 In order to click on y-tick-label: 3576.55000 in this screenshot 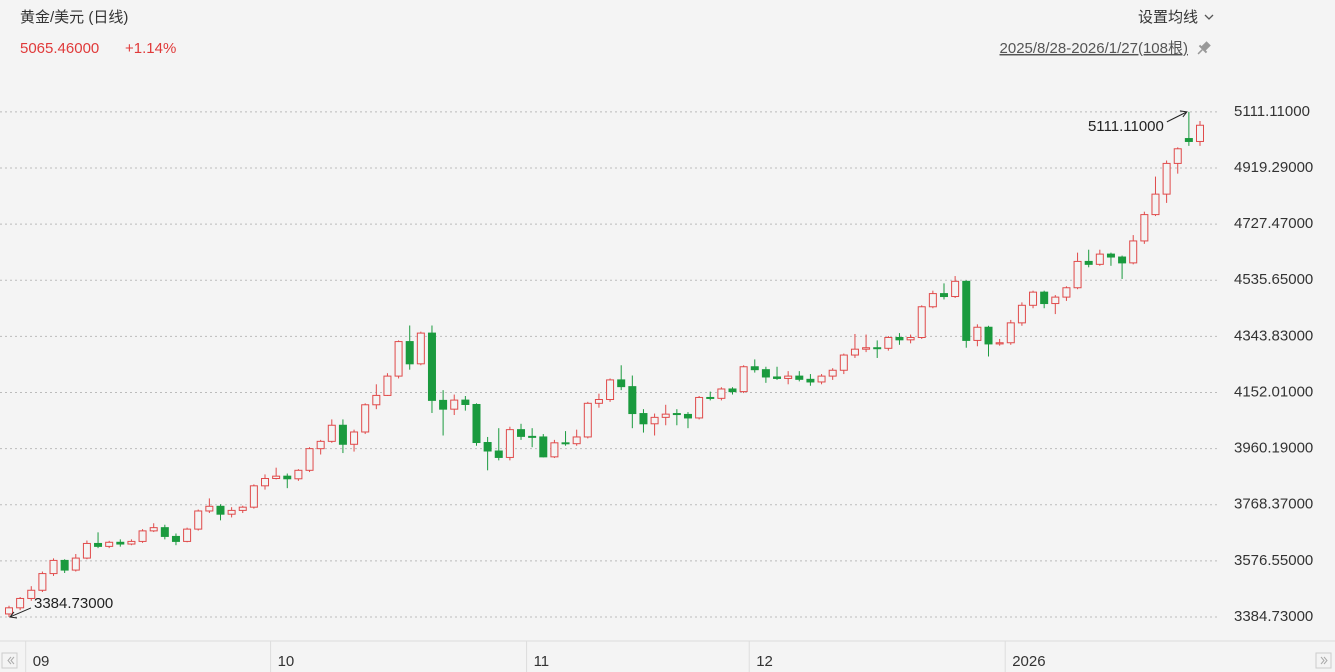, I will do `click(1273, 560)`.